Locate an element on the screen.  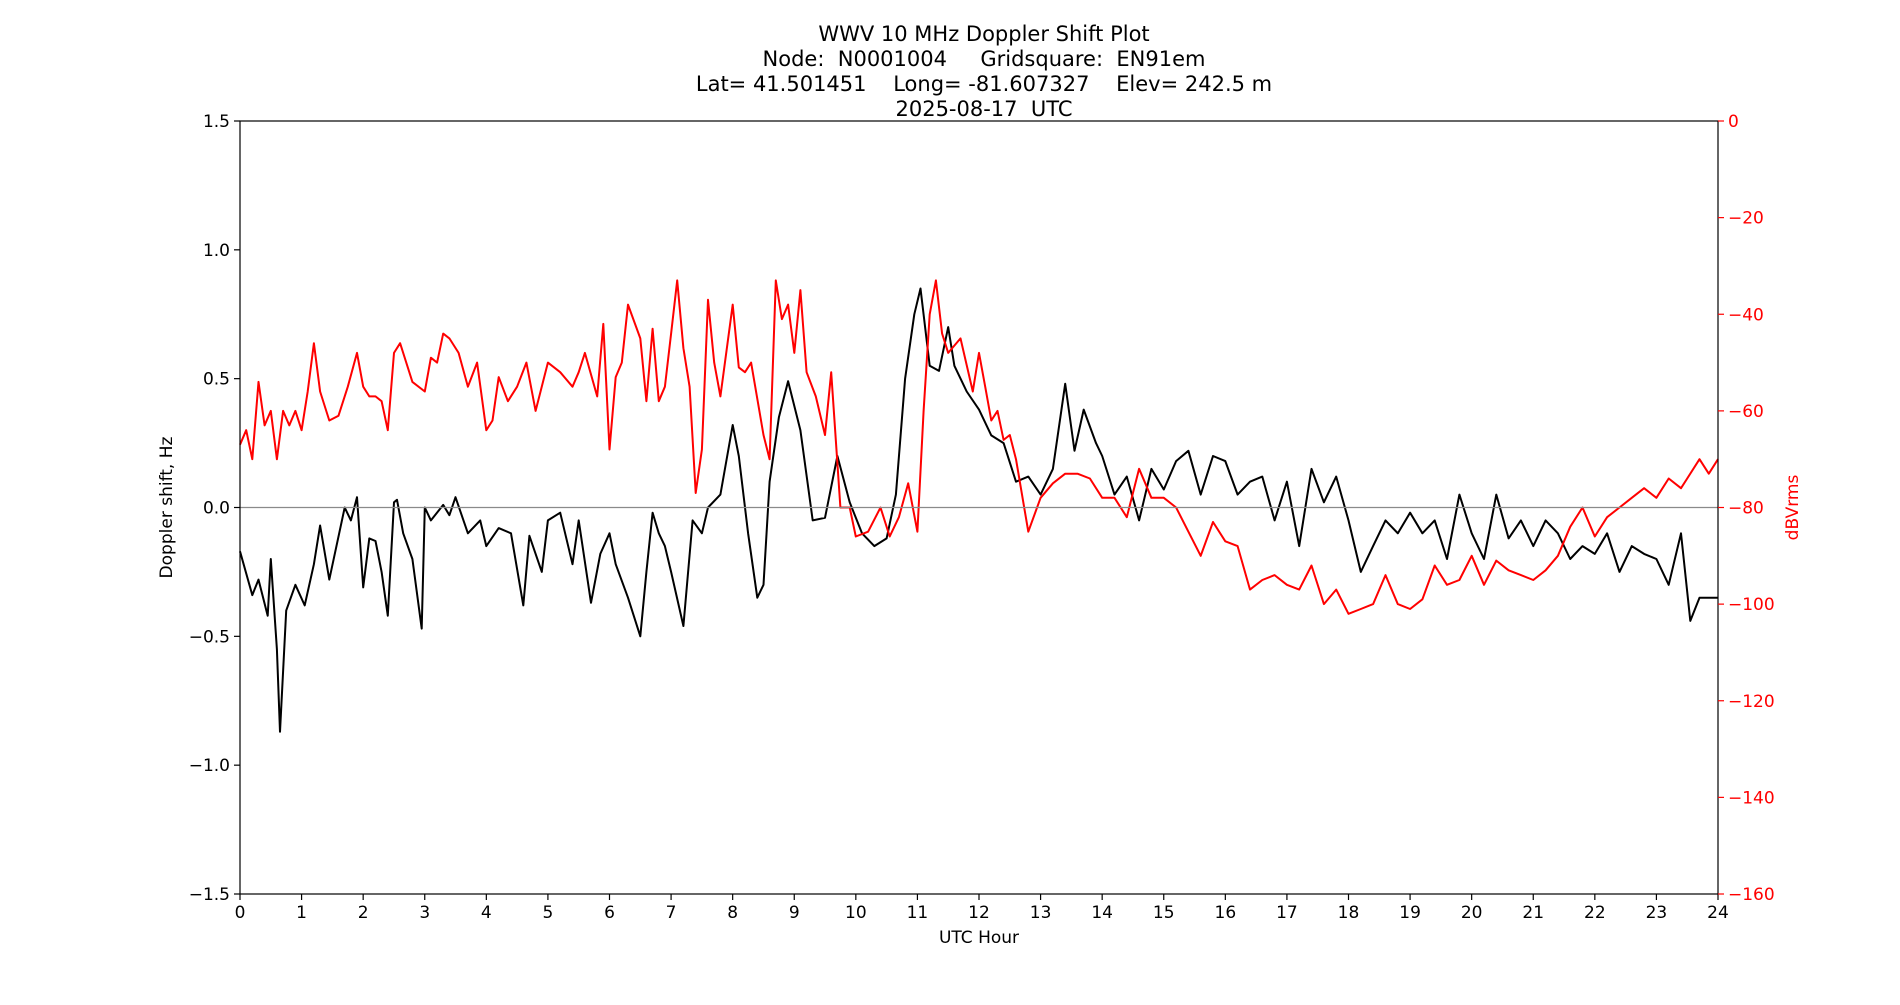
right-y-axis: 0 −20 −40 −60 −80 −100 −120 −140 −160 is located at coordinates (1746, 508).